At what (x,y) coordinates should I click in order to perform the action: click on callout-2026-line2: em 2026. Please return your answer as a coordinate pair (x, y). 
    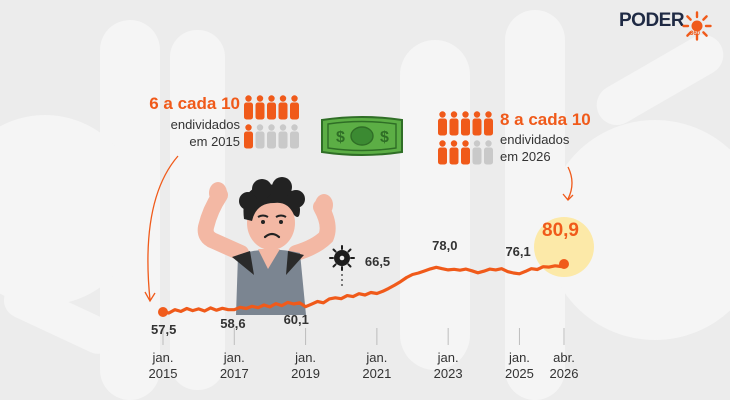
    Looking at the image, I should click on (525, 156).